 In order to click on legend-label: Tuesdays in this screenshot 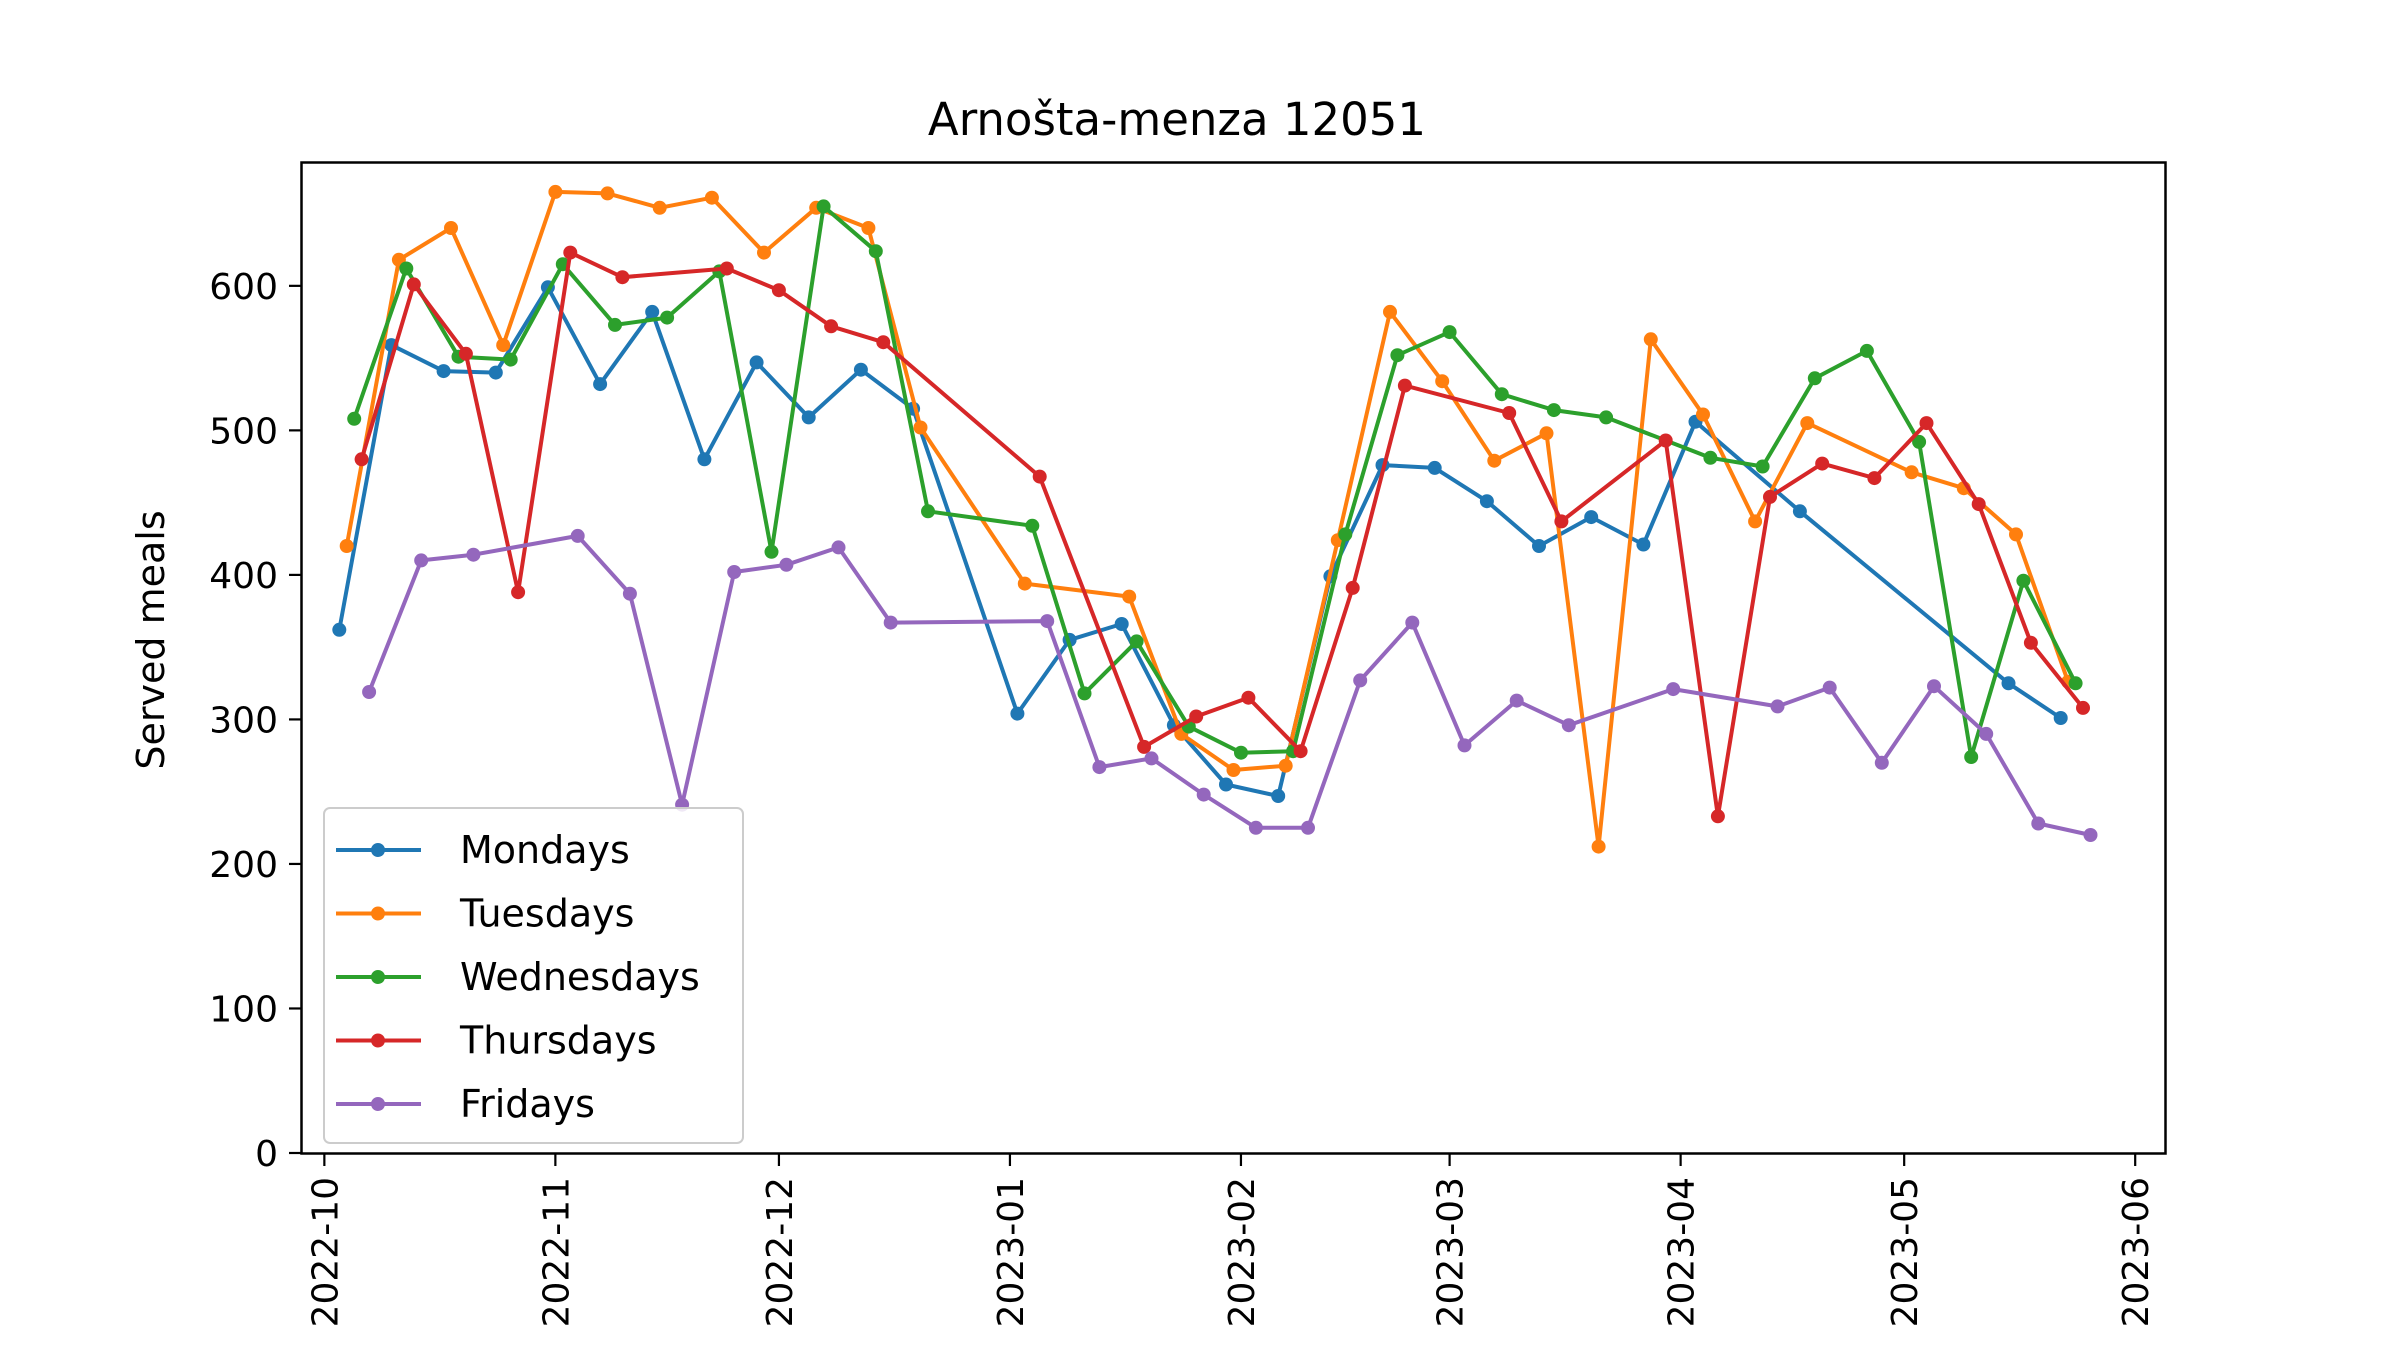, I will do `click(546, 914)`.